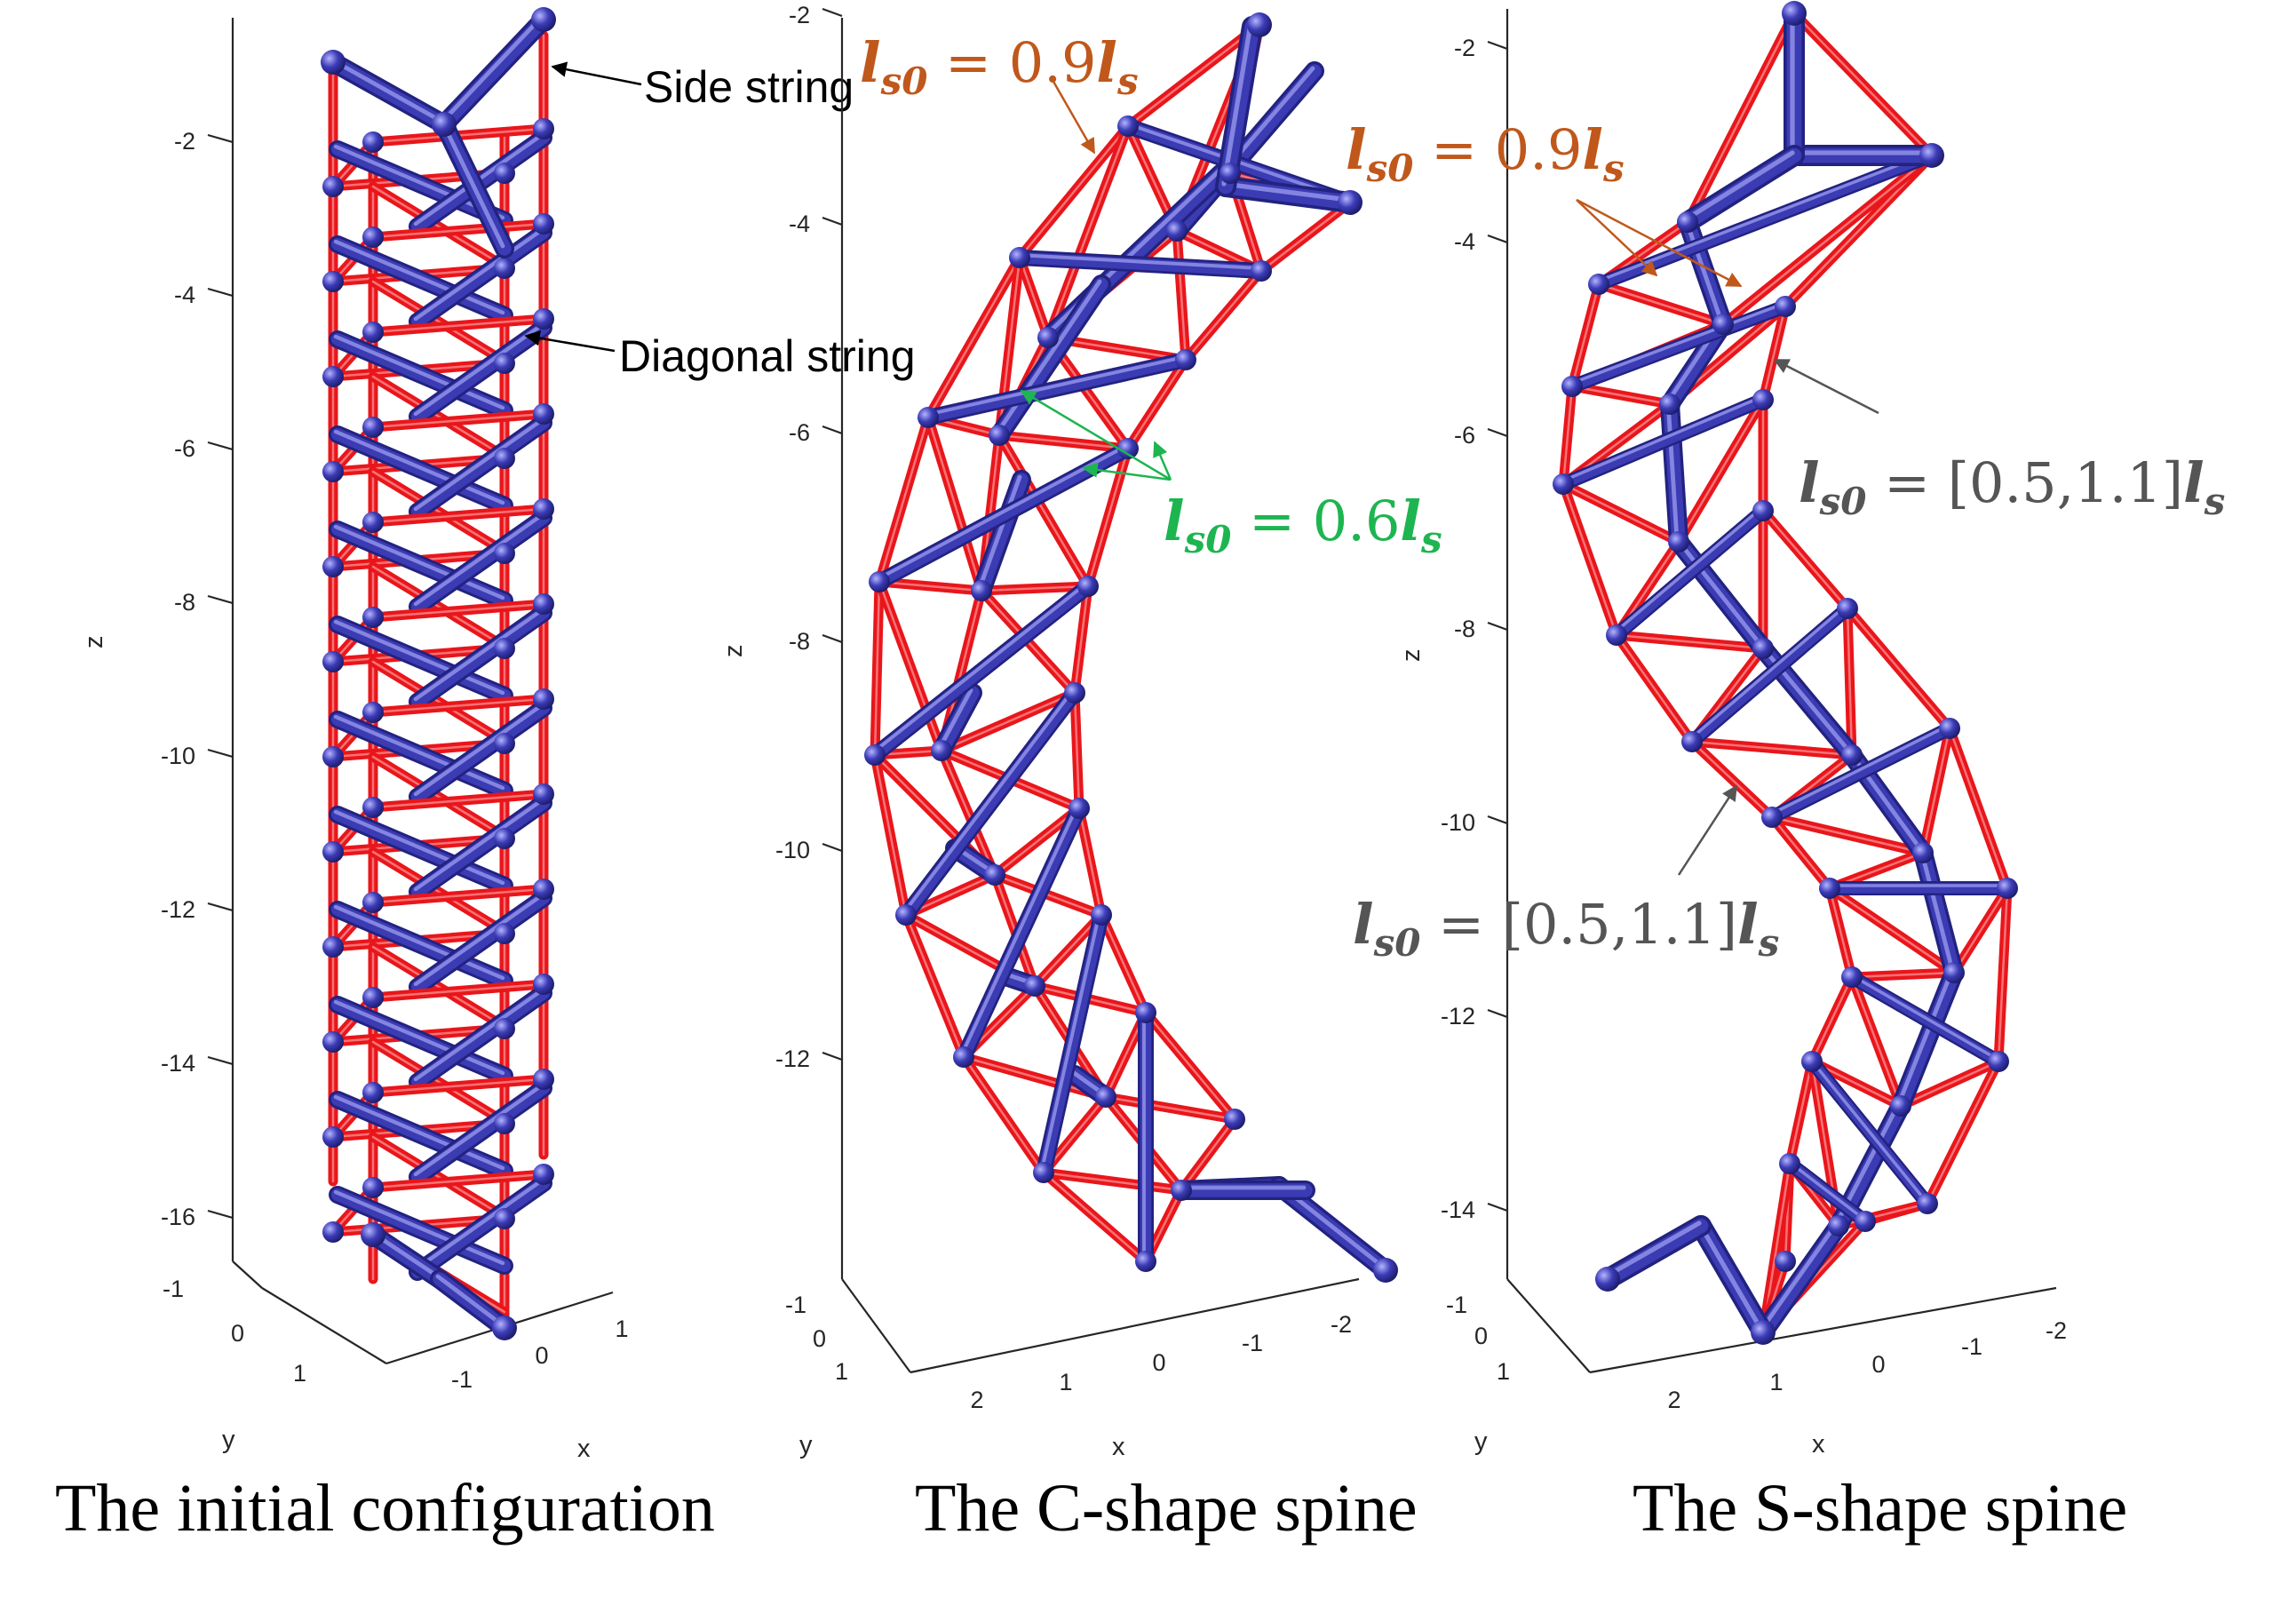 The height and width of the screenshot is (1598, 2296). What do you see at coordinates (237, 1333) in the screenshot?
I see `y-tick-label: 0` at bounding box center [237, 1333].